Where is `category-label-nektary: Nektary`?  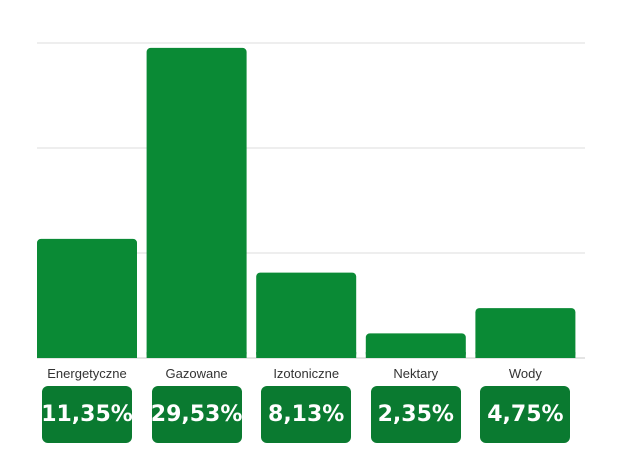 category-label-nektary: Nektary is located at coordinates (415, 373).